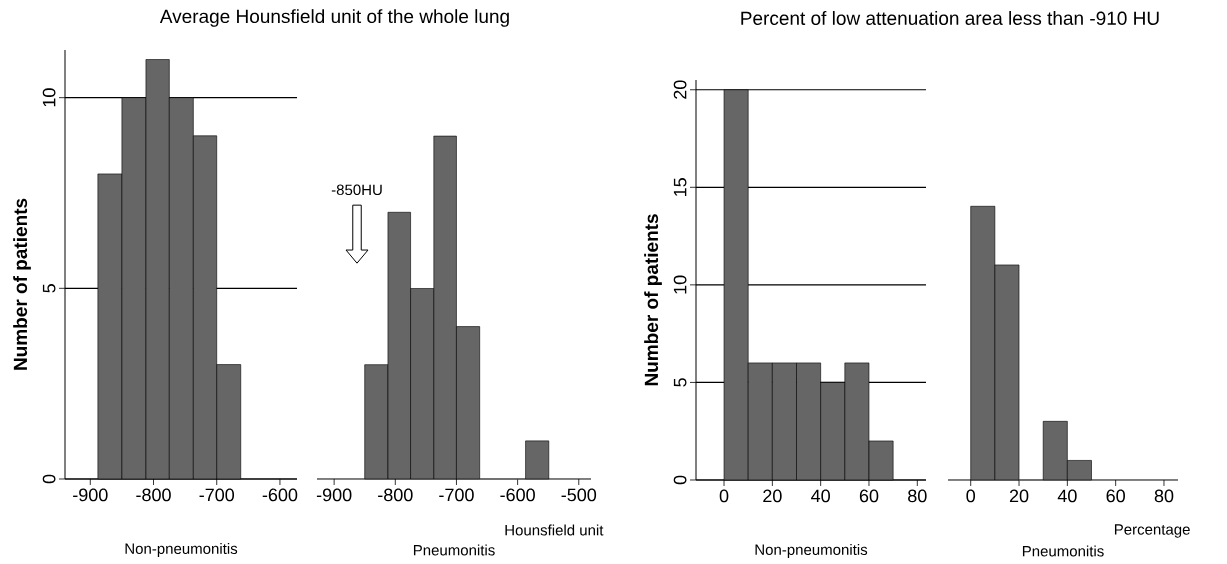 The image size is (1227, 564). Describe the element at coordinates (334, 18) in the screenshot. I see `chart-title: Average Hounsfield unit of the whole lung` at that location.